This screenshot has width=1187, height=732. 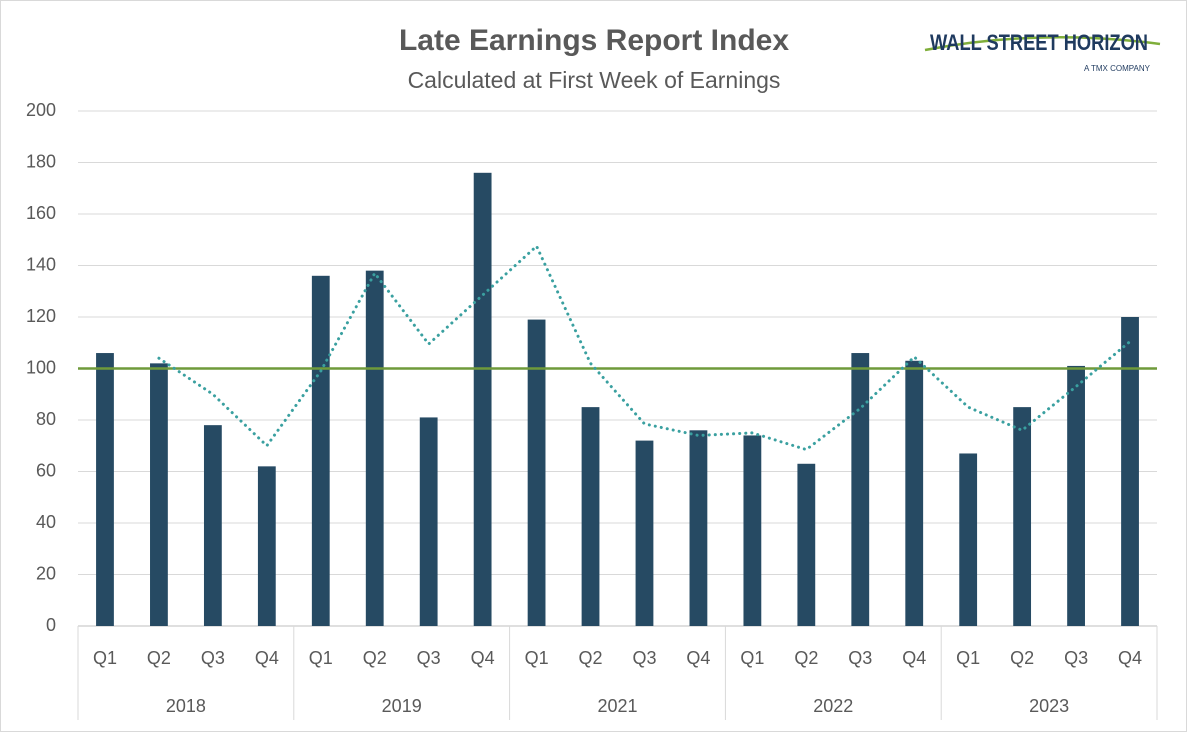 What do you see at coordinates (833, 706) in the screenshot?
I see `group-label: 2022` at bounding box center [833, 706].